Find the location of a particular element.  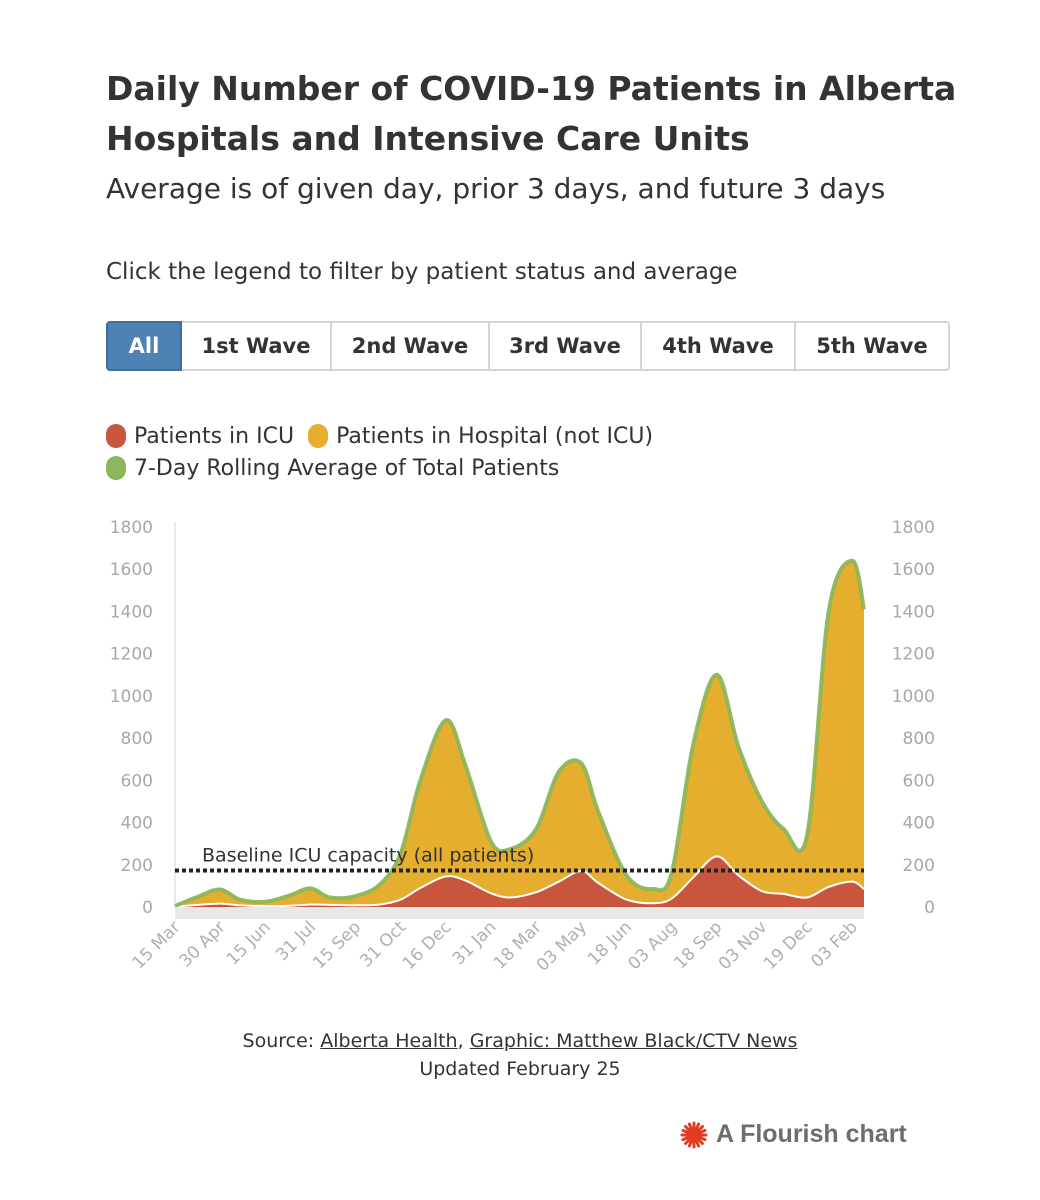

y-tick-label-right: 0 is located at coordinates (929, 908).